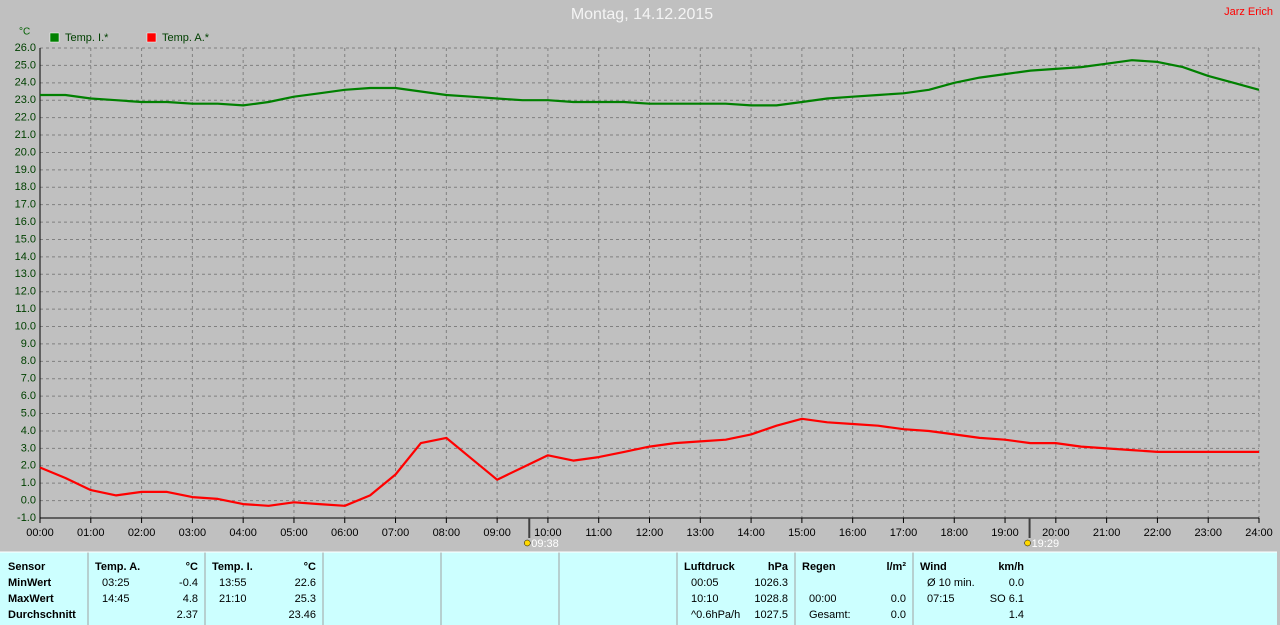 This screenshot has width=1280, height=625. What do you see at coordinates (823, 599) in the screenshot?
I see `stat-label: 00:00` at bounding box center [823, 599].